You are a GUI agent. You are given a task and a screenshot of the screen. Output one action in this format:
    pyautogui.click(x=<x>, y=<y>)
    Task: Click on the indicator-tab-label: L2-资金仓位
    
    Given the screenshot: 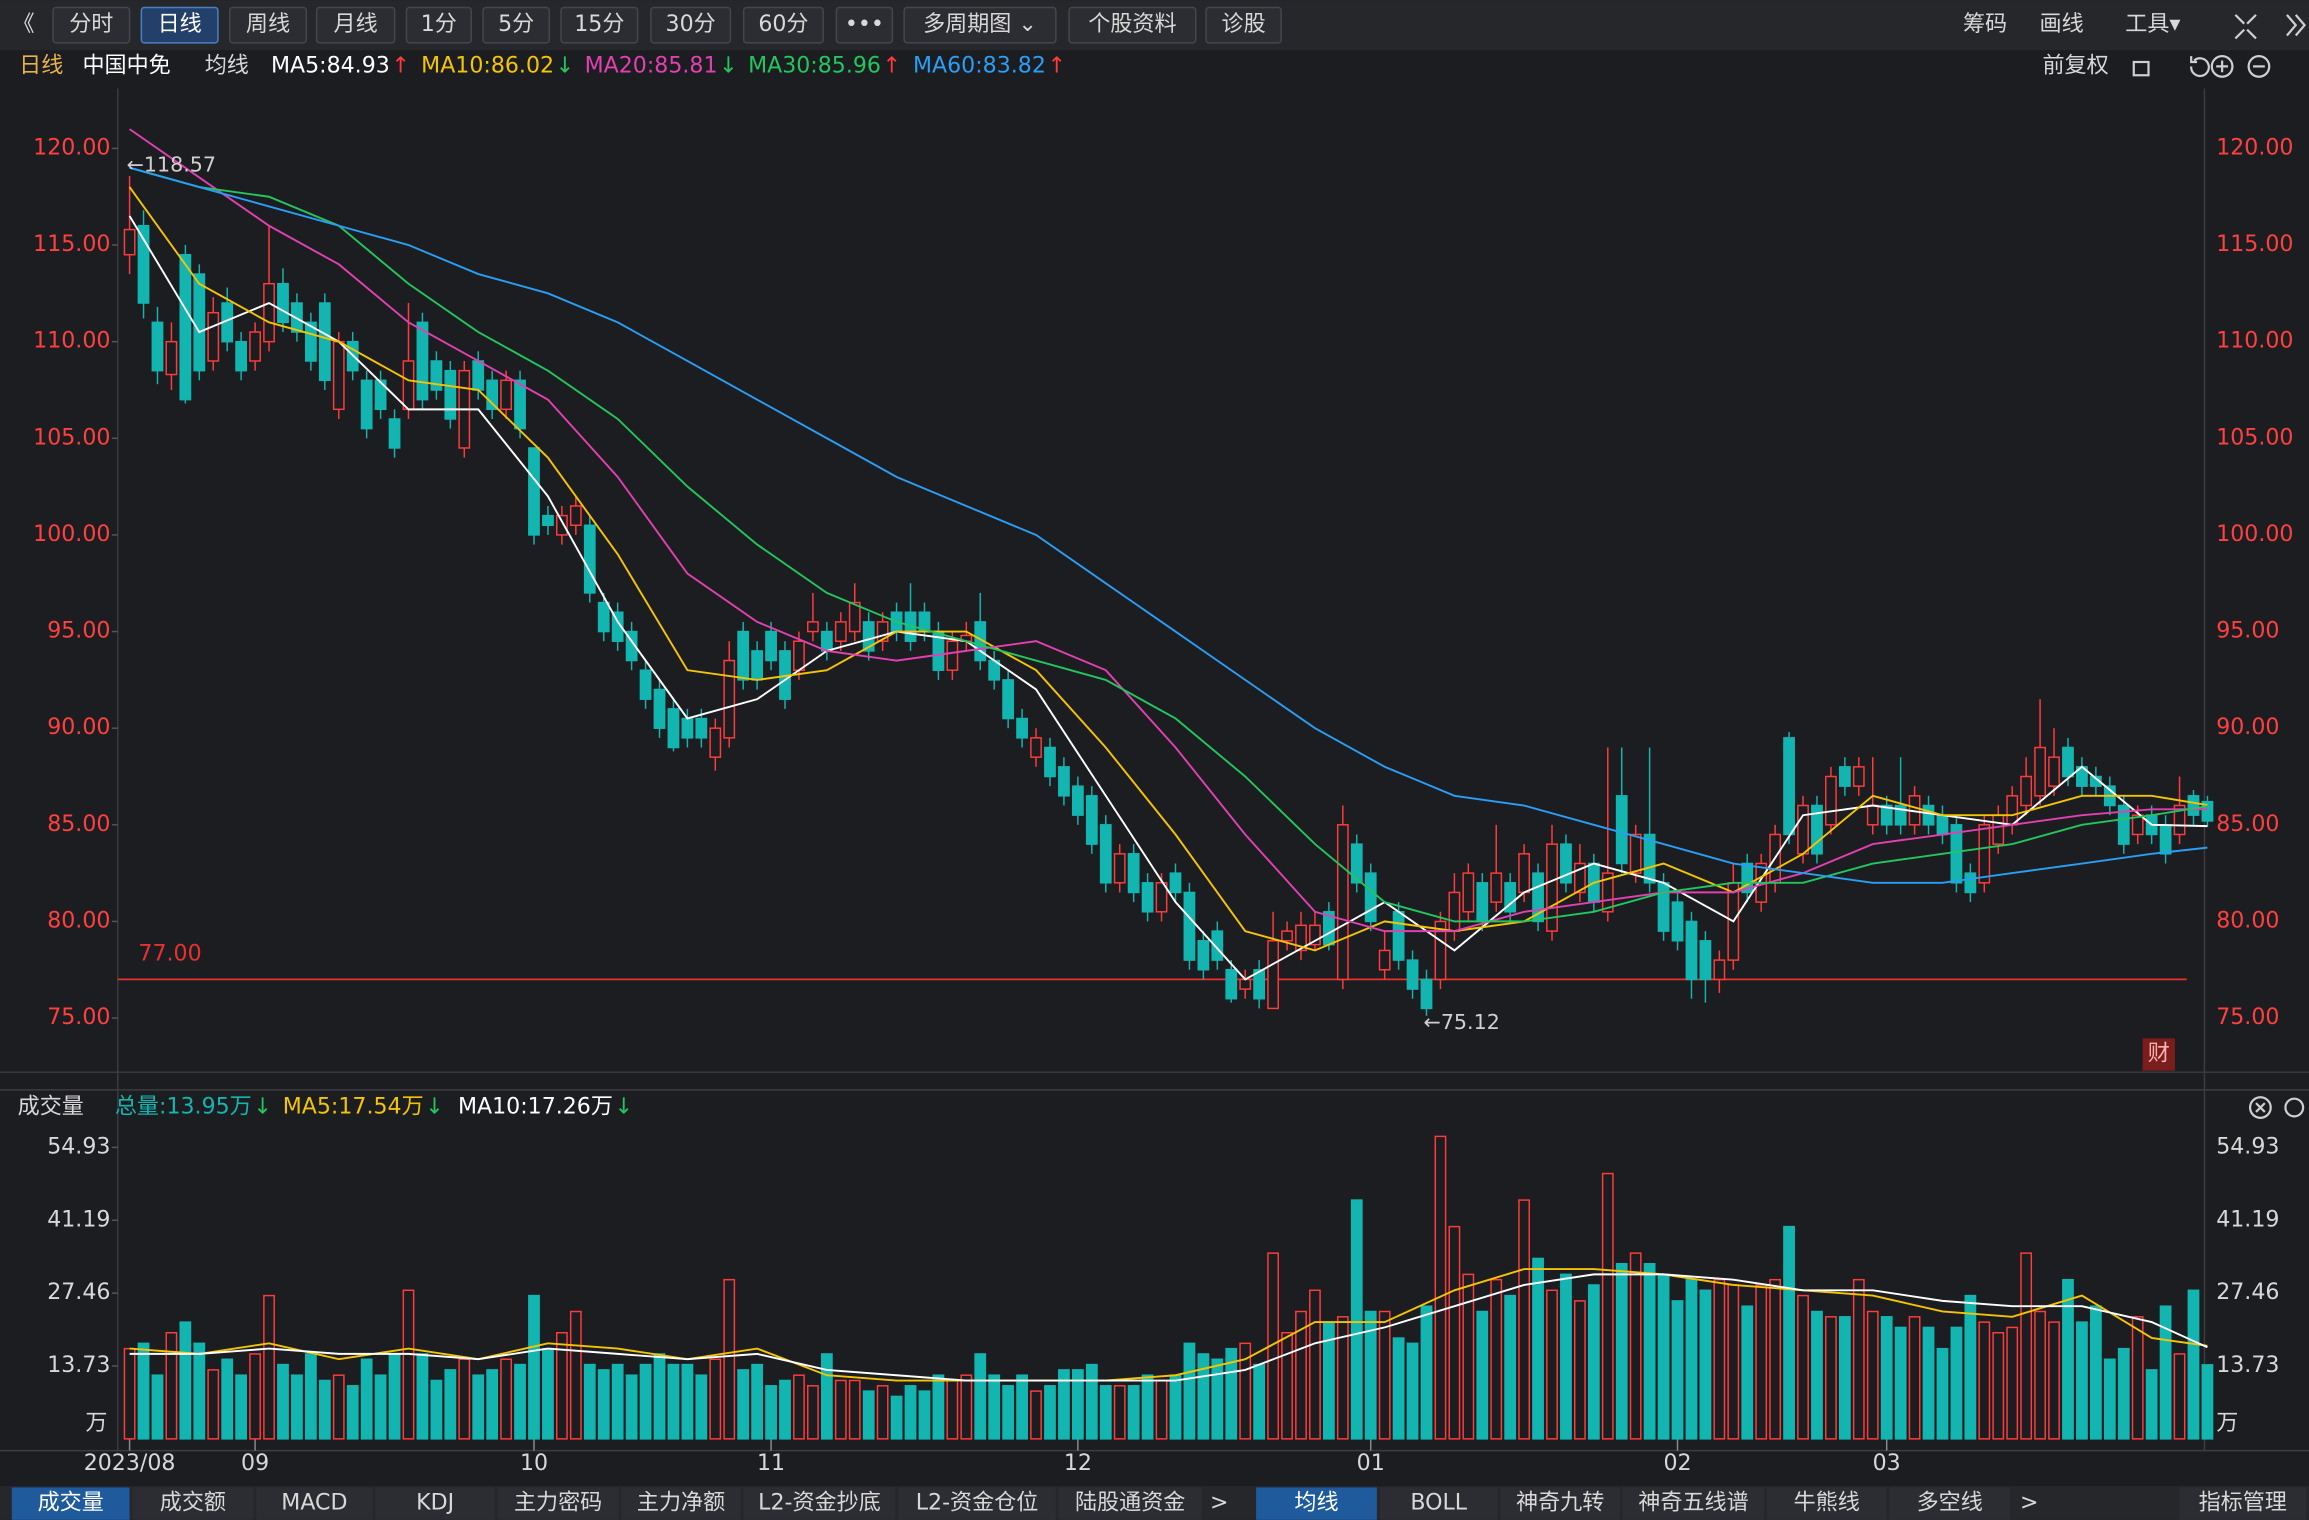 What is the action you would take?
    pyautogui.click(x=977, y=1503)
    